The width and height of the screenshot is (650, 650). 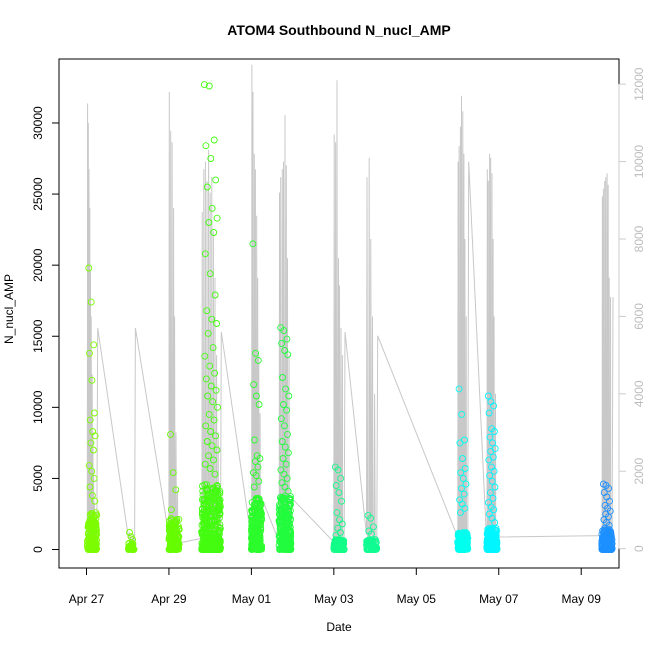 I want to click on y-tick-label: 25000, so click(x=38, y=194).